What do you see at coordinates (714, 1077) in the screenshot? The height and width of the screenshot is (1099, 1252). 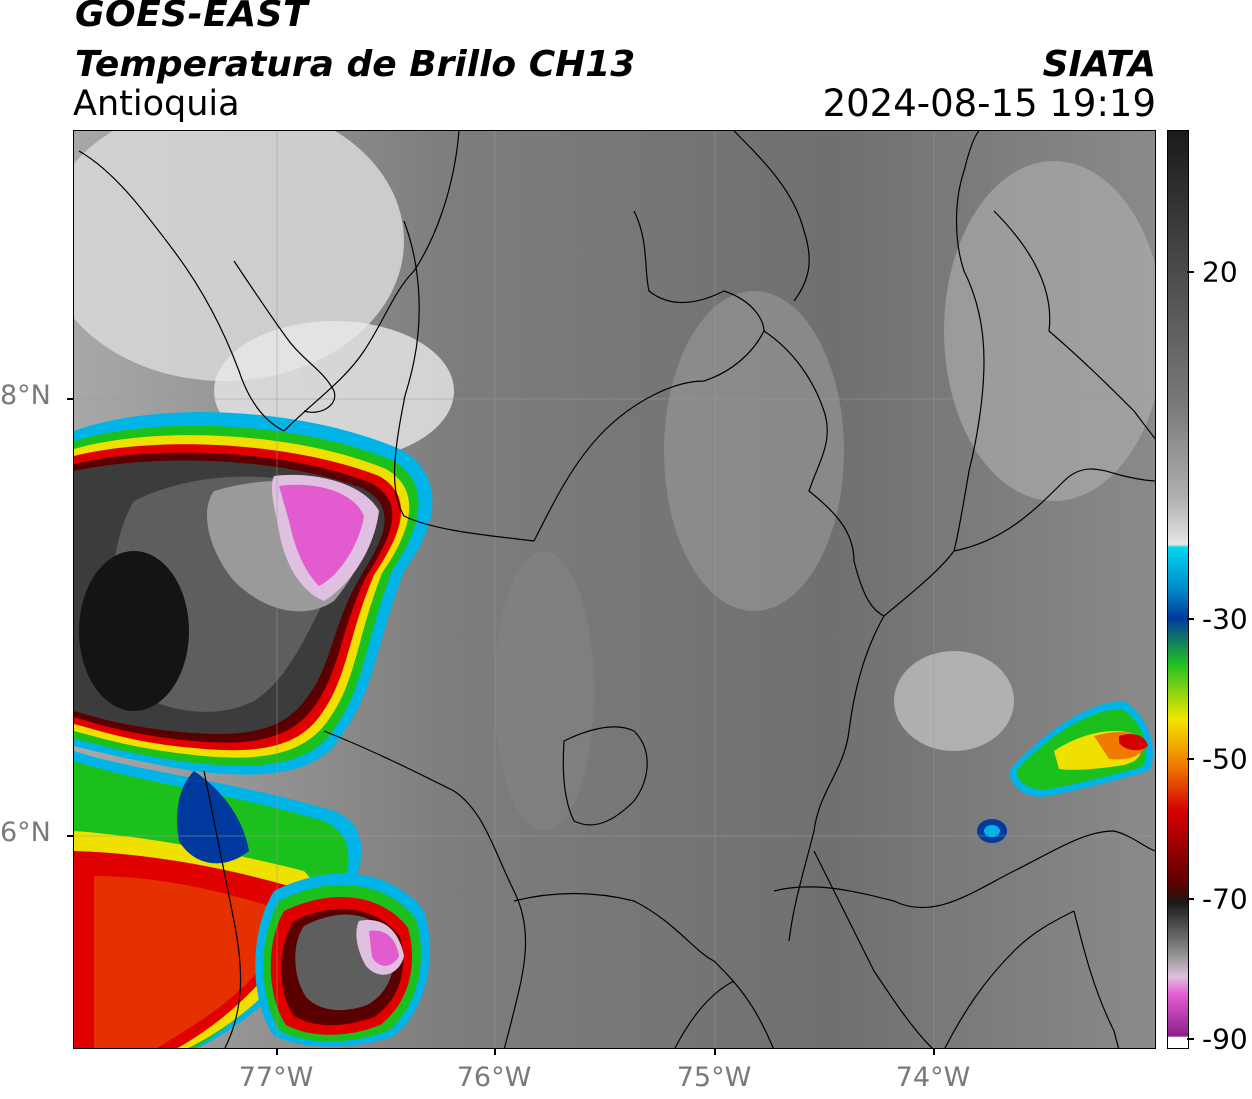 I see `lon-label-75w: 75°W` at bounding box center [714, 1077].